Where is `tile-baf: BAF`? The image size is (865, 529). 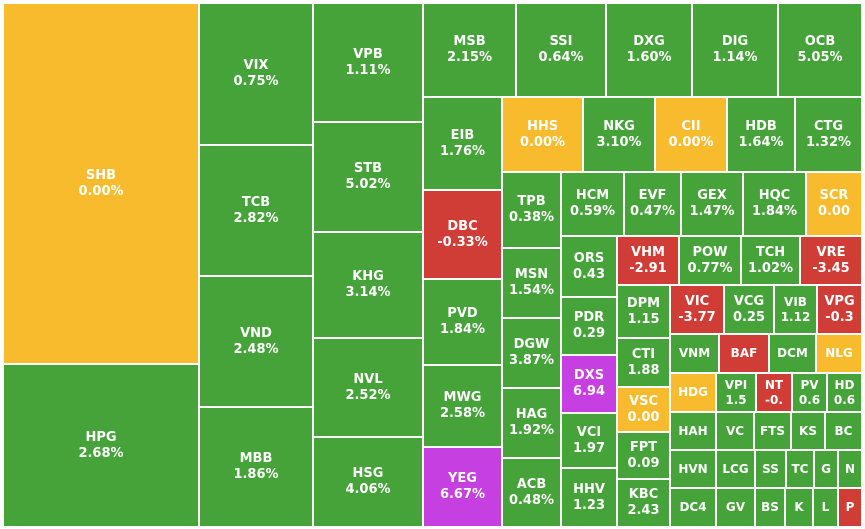 tile-baf: BAF is located at coordinates (744, 353).